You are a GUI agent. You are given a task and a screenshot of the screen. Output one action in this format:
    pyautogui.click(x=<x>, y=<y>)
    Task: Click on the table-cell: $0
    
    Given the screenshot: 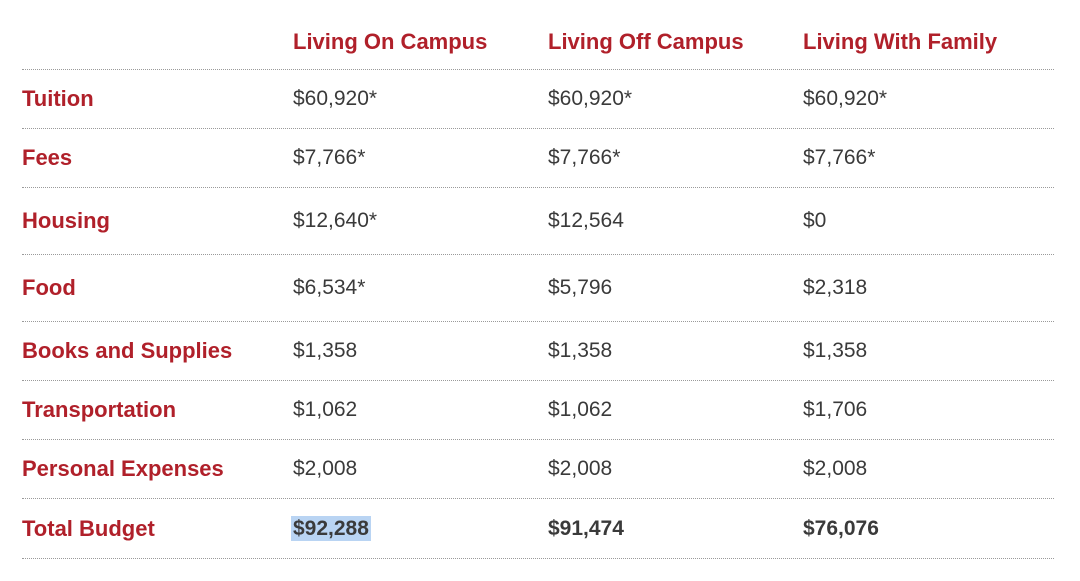 What is the action you would take?
    pyautogui.click(x=815, y=220)
    